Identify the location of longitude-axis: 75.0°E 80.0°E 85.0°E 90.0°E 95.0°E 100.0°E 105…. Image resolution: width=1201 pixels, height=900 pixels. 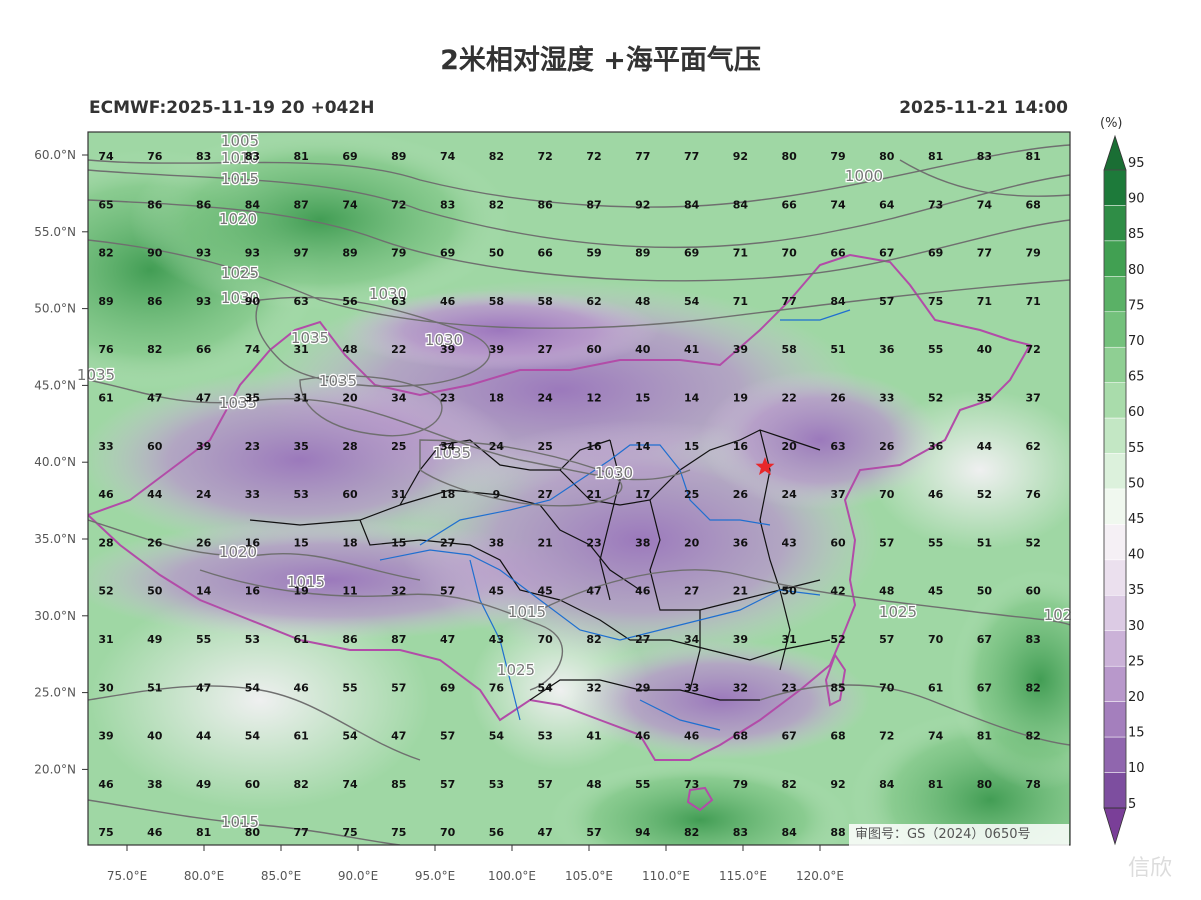
(475, 864).